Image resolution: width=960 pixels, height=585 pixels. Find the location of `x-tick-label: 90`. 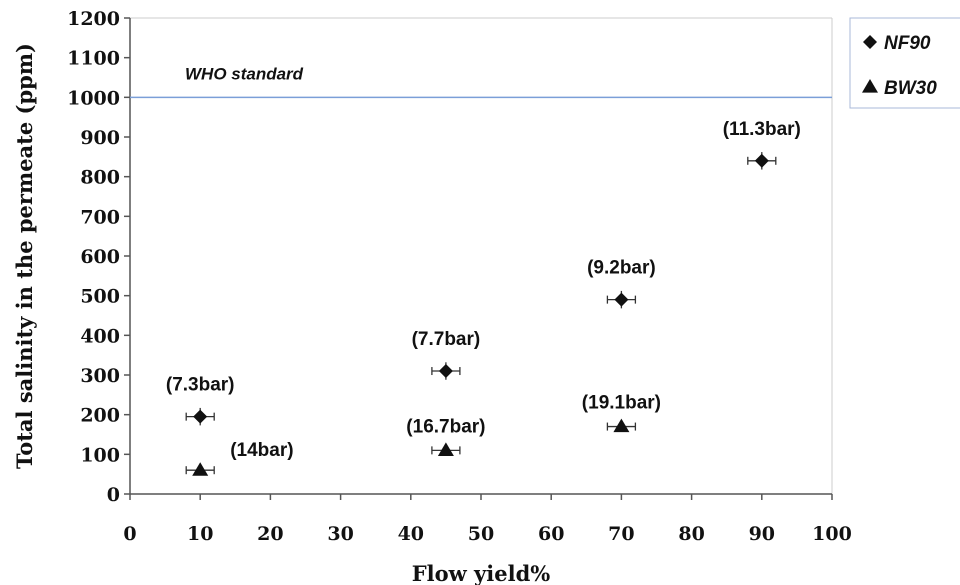

x-tick-label: 90 is located at coordinates (762, 534).